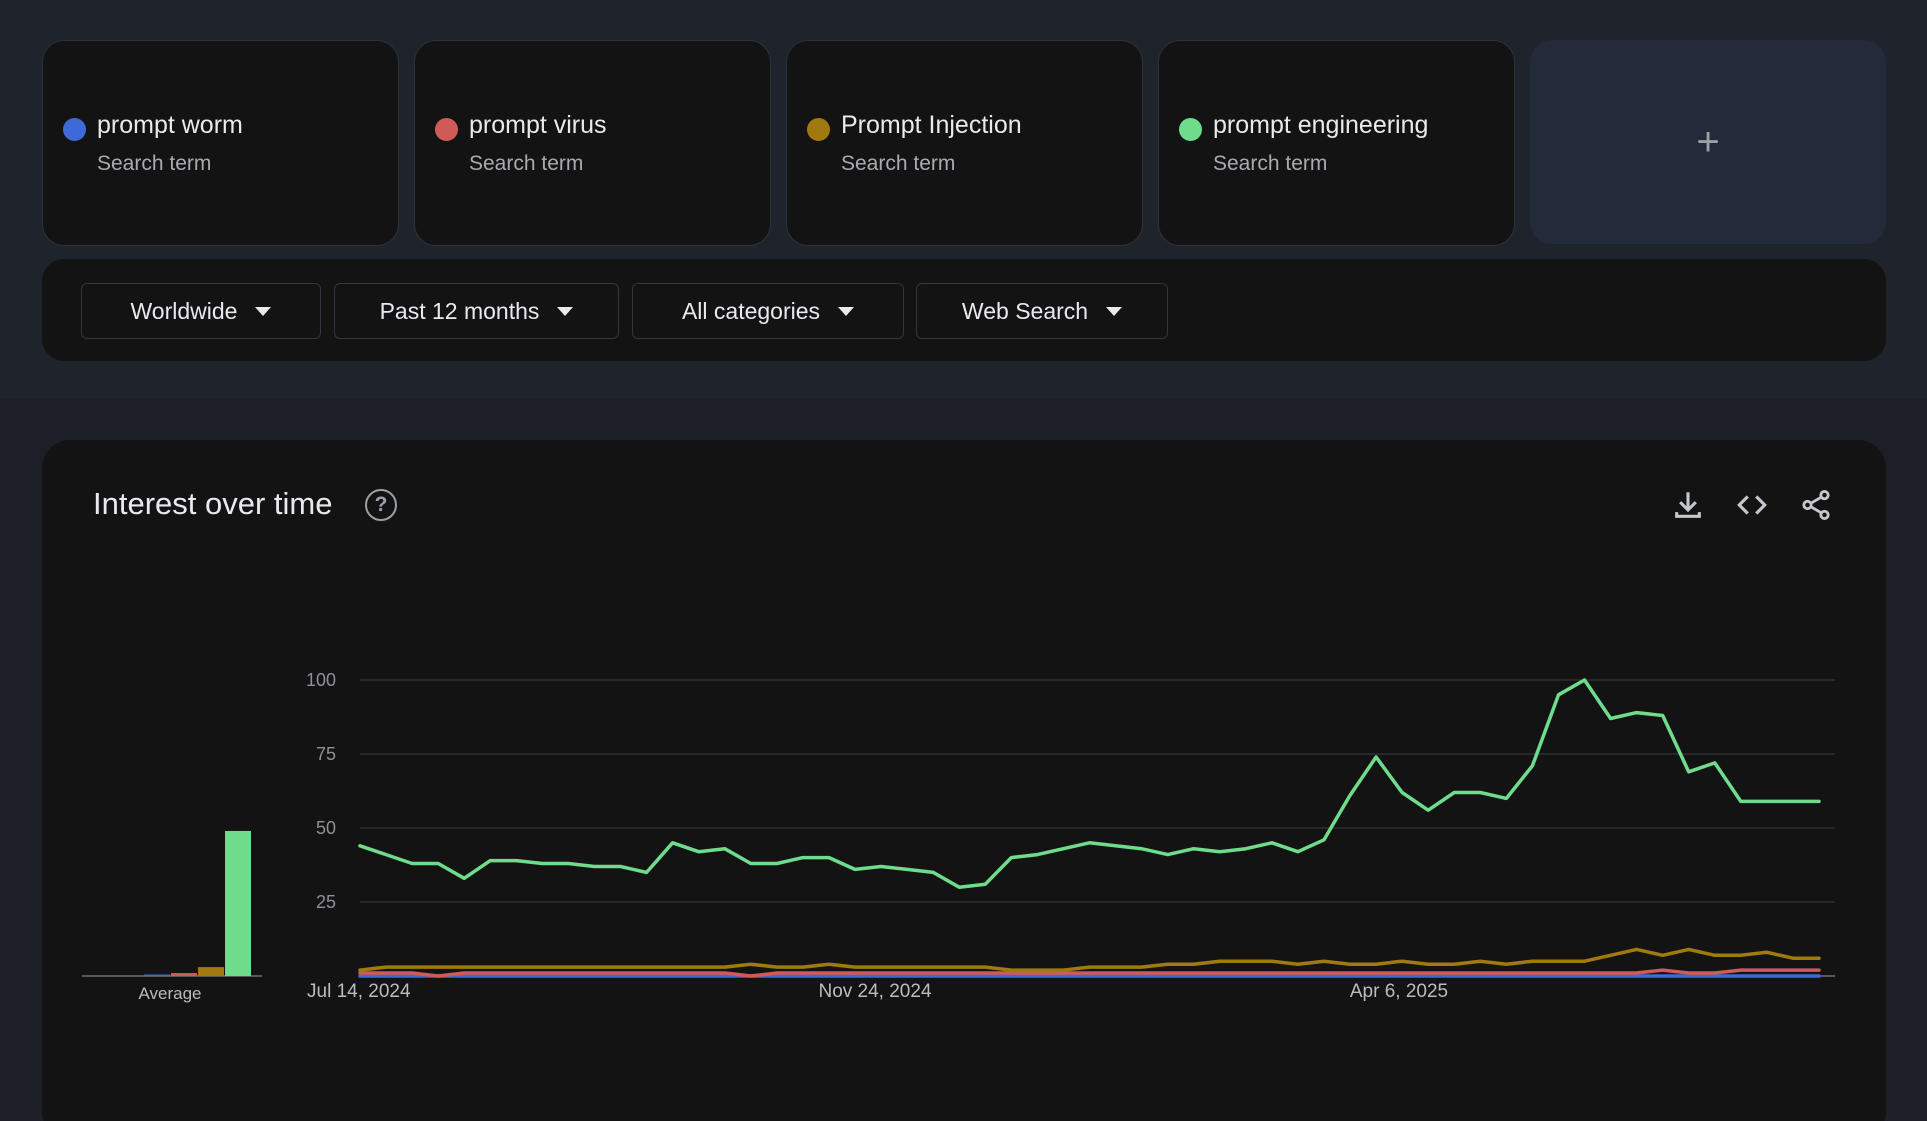 The image size is (1927, 1121). Describe the element at coordinates (213, 503) in the screenshot. I see `panel-title: Interest over time` at that location.